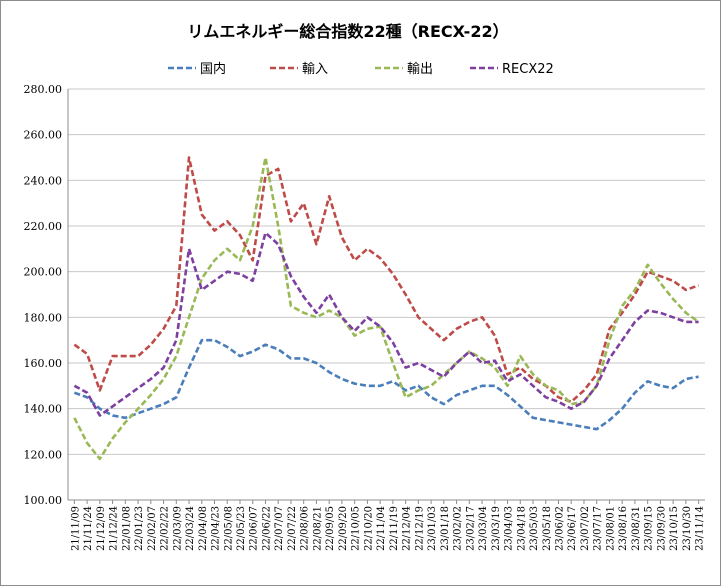  What do you see at coordinates (585, 528) in the screenshot?
I see `x-tick-label: 23/07/02` at bounding box center [585, 528].